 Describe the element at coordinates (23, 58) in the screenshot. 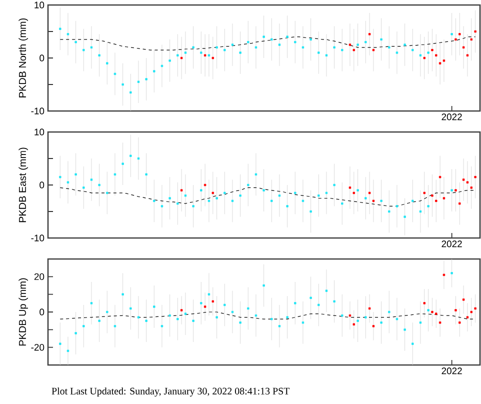

I see `y-axis-title: PKDB North (mm)` at that location.